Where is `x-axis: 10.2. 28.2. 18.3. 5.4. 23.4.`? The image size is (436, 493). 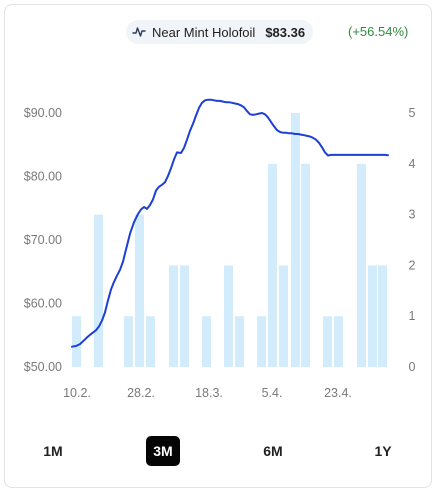
x-axis: 10.2. 28.2. 18.3. 5.4. 23.4. is located at coordinates (207, 393).